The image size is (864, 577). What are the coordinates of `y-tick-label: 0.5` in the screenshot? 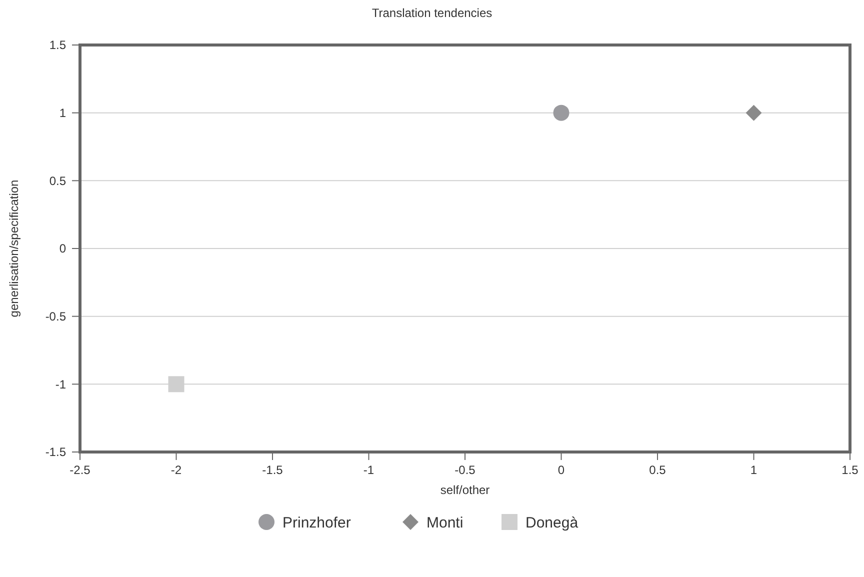 It's located at (57, 181).